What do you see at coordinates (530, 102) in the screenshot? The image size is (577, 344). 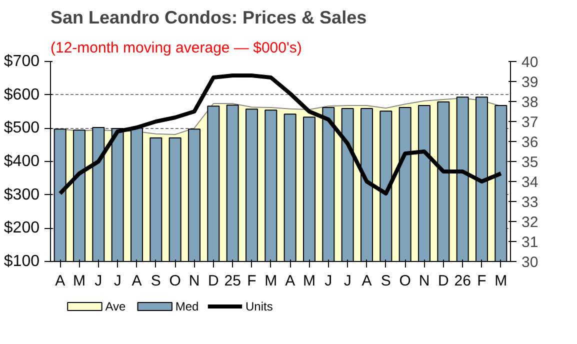 I see `y2-tick-label: 38` at bounding box center [530, 102].